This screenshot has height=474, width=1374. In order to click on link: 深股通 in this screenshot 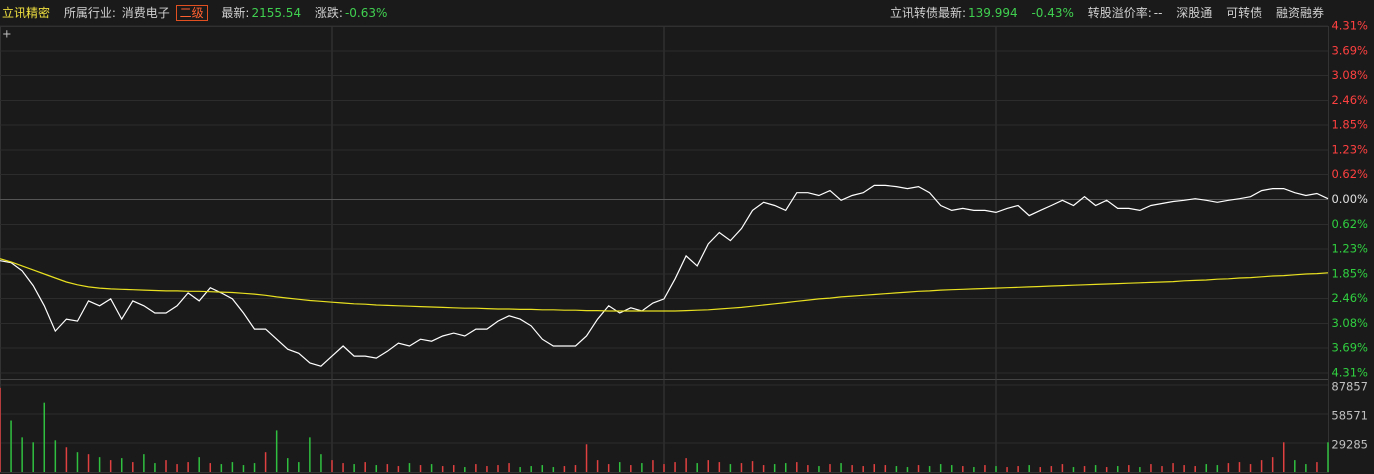, I will do `click(1194, 13)`.